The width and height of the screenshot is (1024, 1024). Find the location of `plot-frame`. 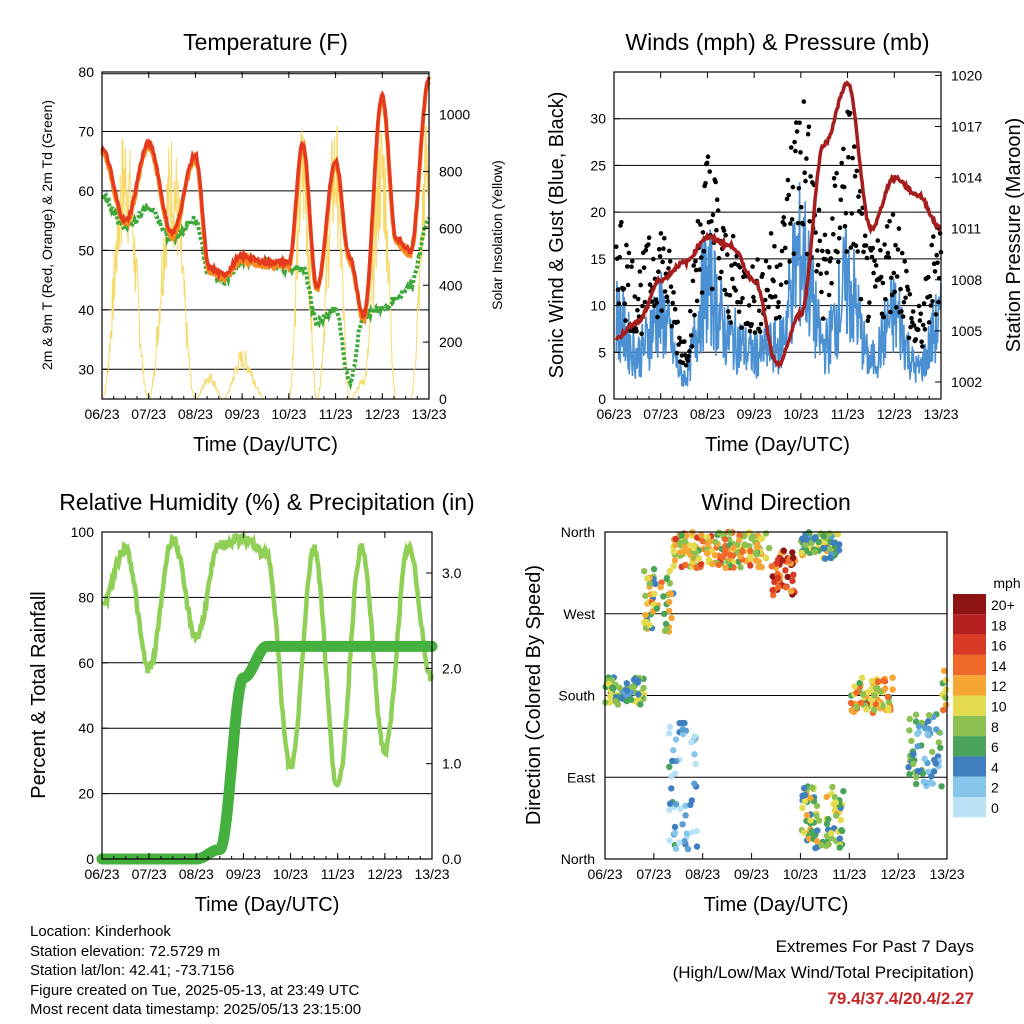

plot-frame is located at coordinates (776, 695).